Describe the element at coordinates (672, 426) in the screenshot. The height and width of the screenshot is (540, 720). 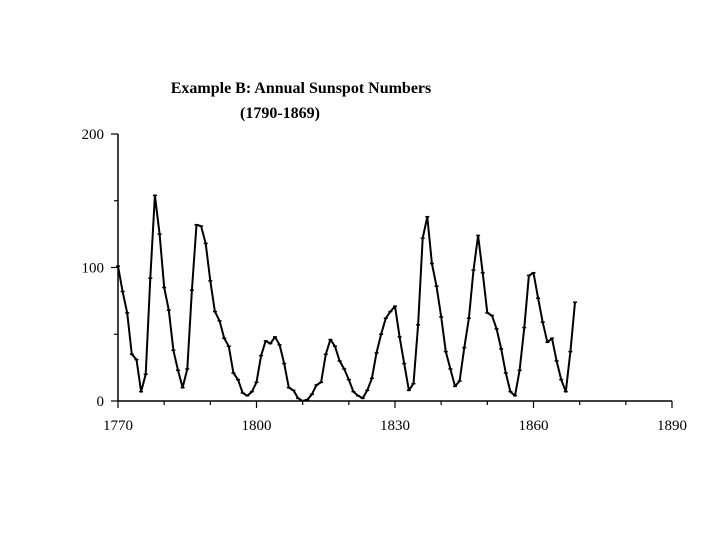
I see `x-tick-label: 1890` at that location.